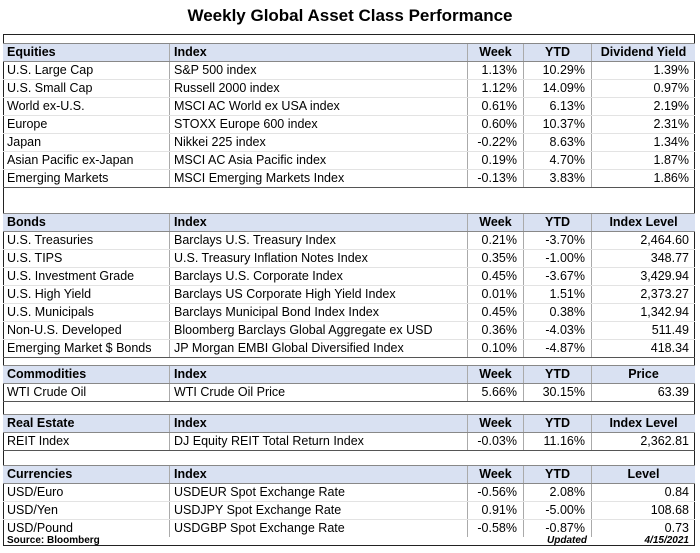 This screenshot has width=700, height=553. Describe the element at coordinates (643, 276) in the screenshot. I see `metric-value: 3,429.94` at that location.